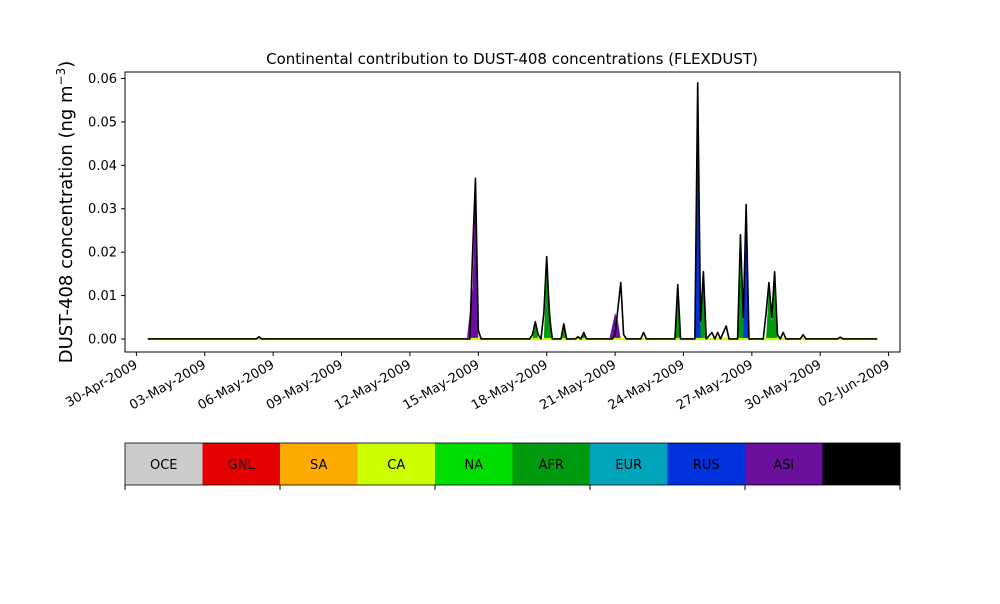  I want to click on colorbar-swatch-na, so click(474, 464).